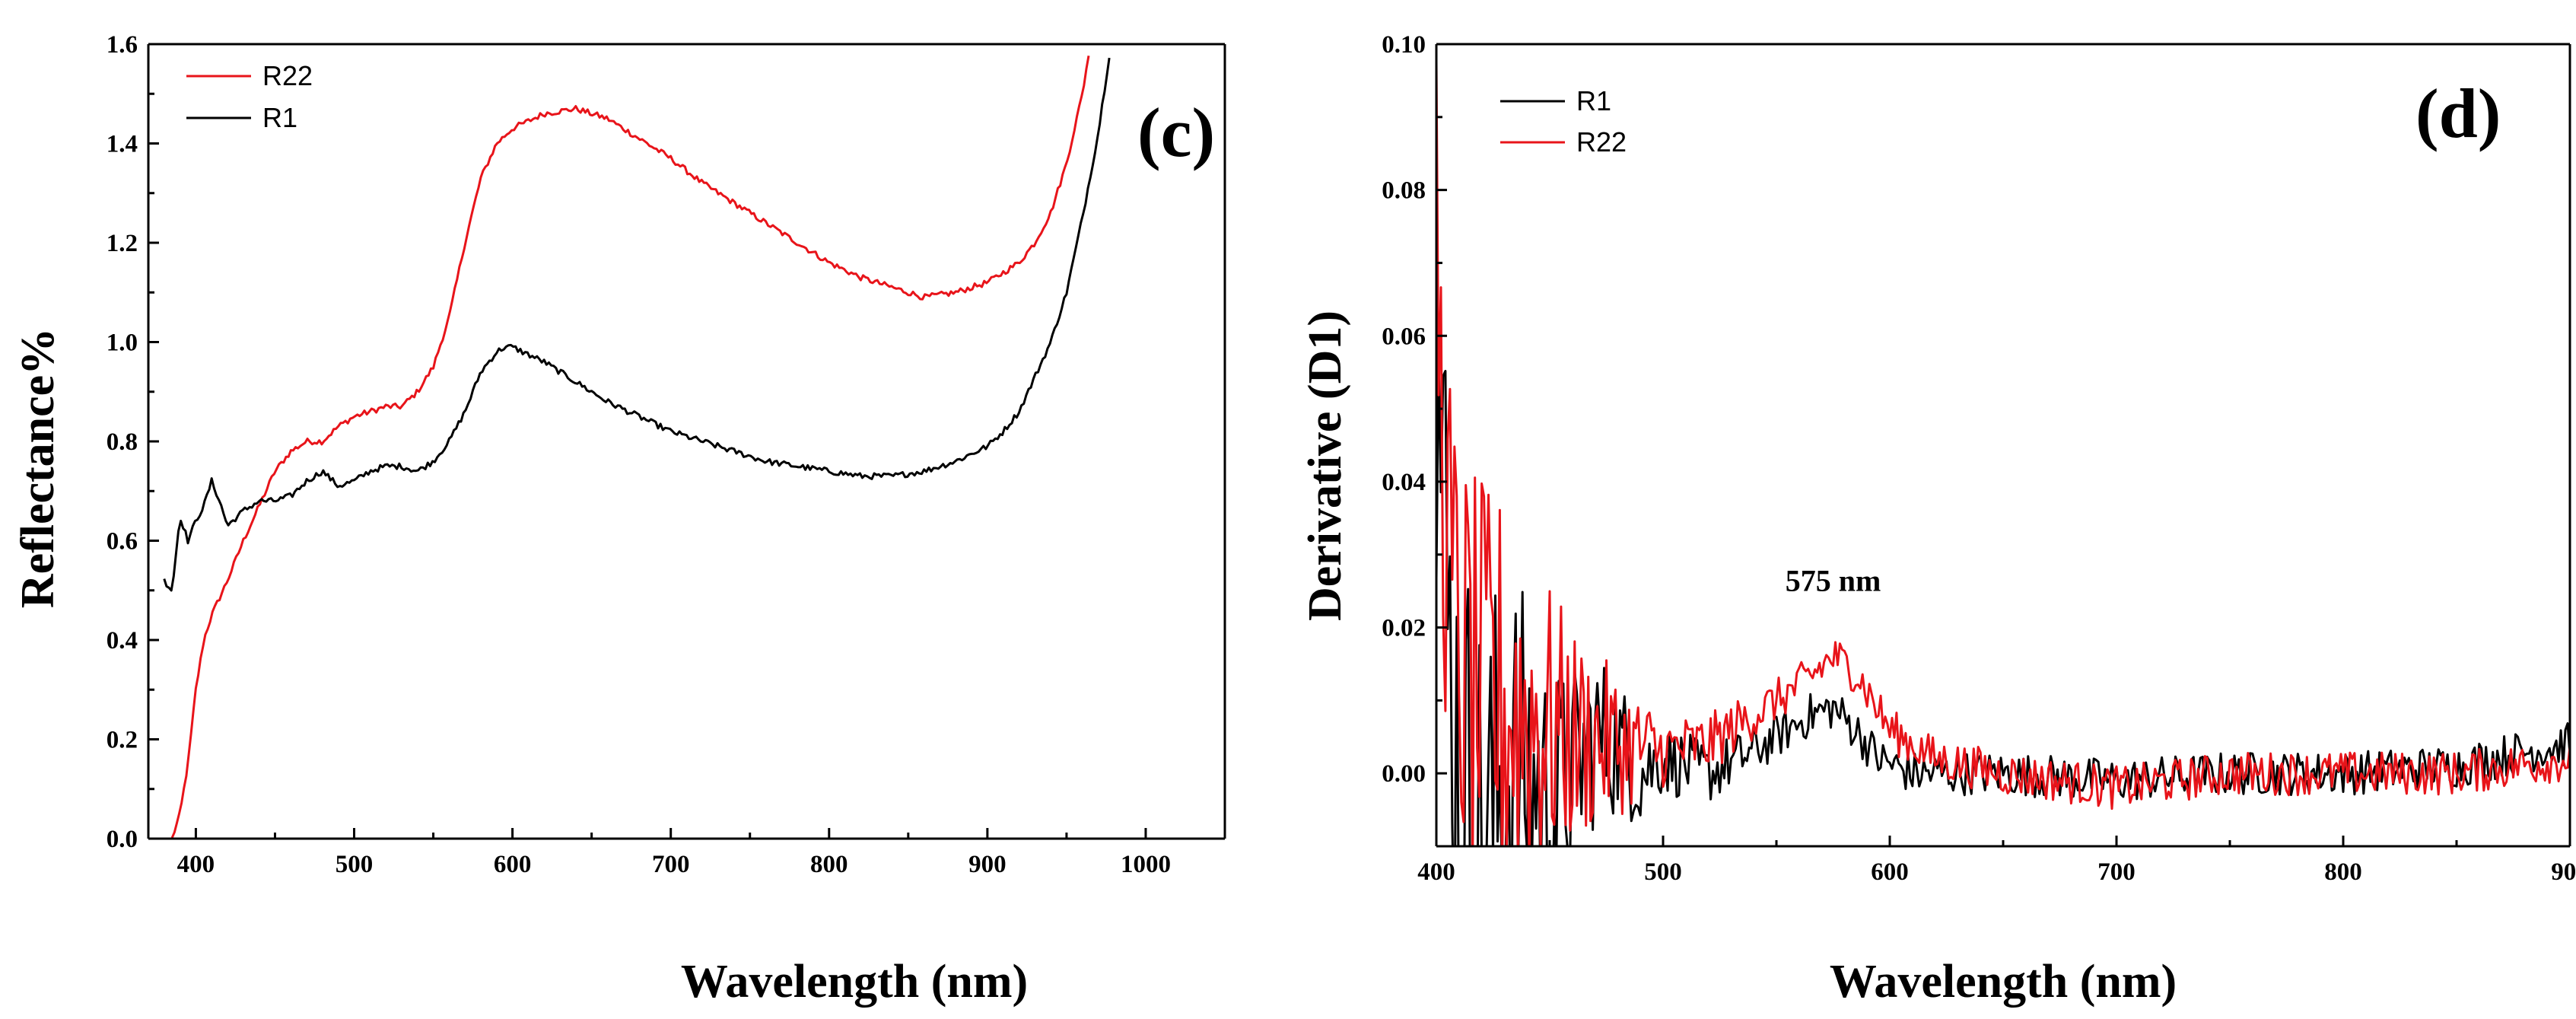 Image resolution: width=2576 pixels, height=1019 pixels. I want to click on panel-c-x-tick-label: 400, so click(196, 864).